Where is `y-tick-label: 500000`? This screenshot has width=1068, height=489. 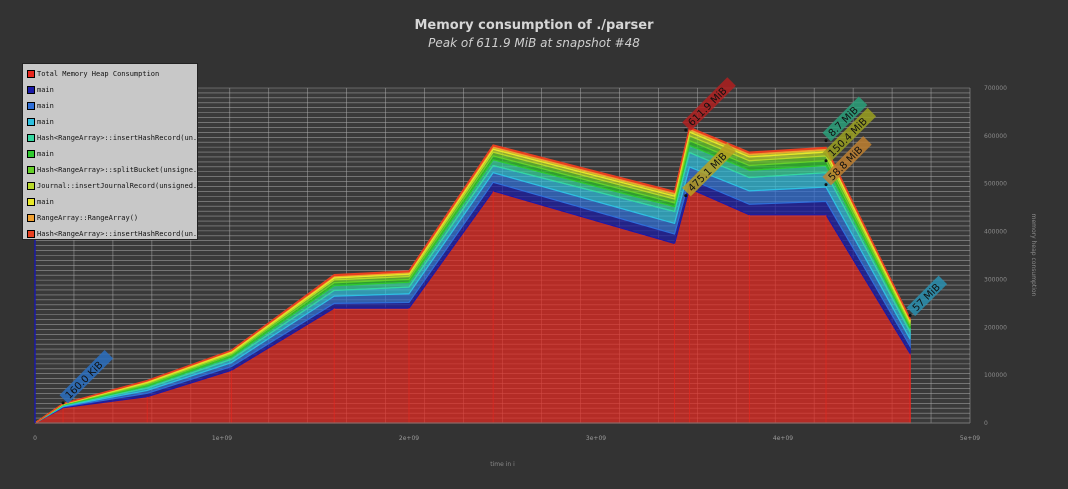
y-tick-label: 500000 is located at coordinates (995, 184).